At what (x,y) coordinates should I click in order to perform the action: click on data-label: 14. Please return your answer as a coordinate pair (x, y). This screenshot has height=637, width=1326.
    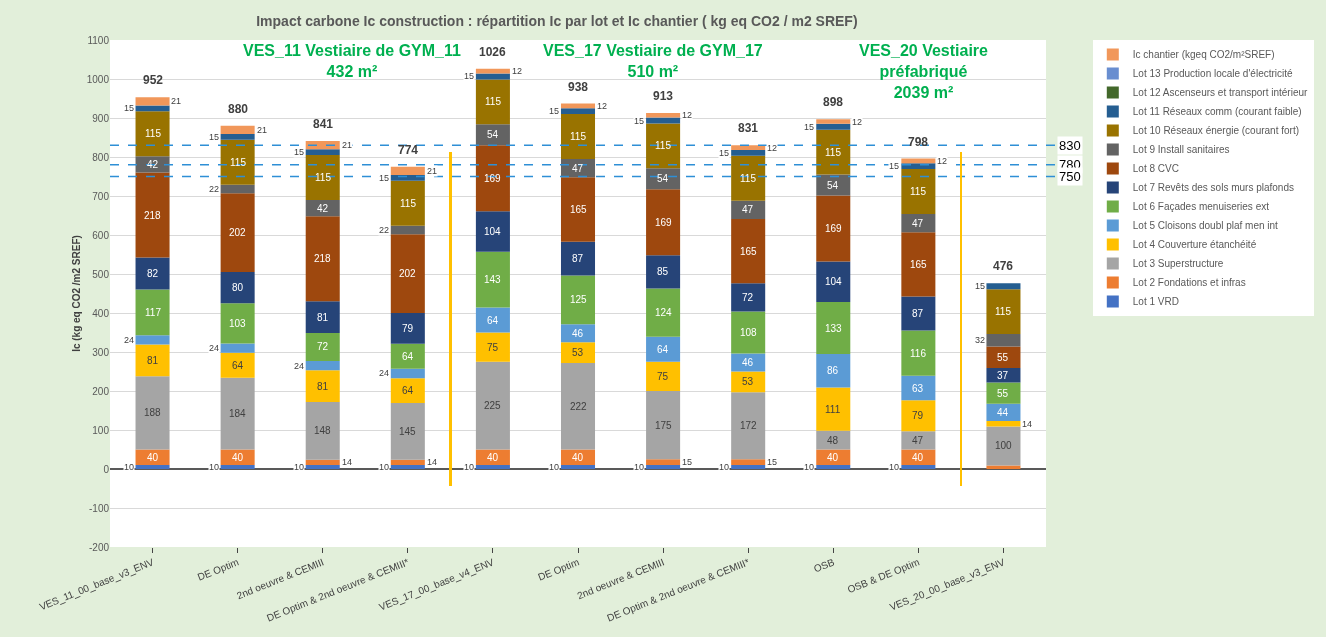
    Looking at the image, I should click on (1027, 424).